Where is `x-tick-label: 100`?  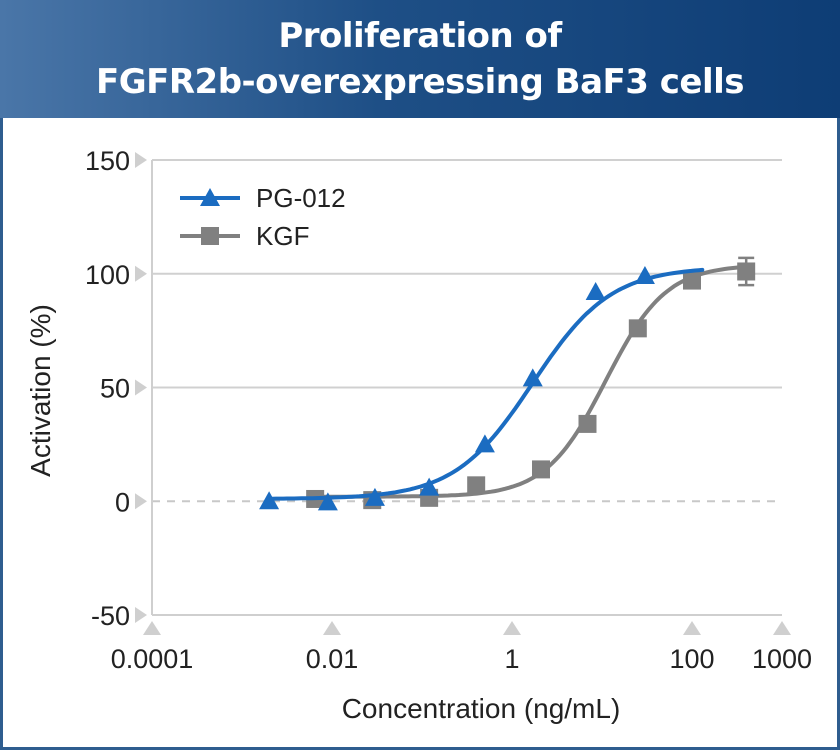 x-tick-label: 100 is located at coordinates (691, 659).